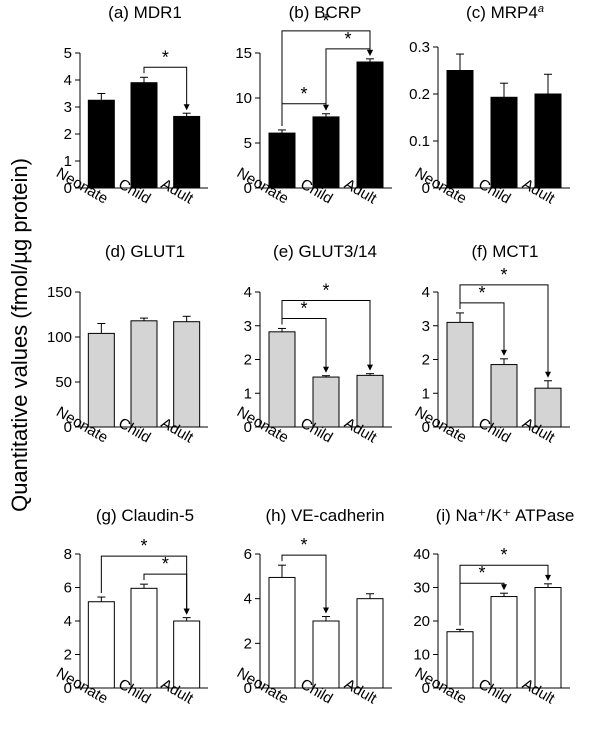 The image size is (600, 733). Describe the element at coordinates (325, 251) in the screenshot. I see `panel-title: (e) GLUT3/14` at that location.